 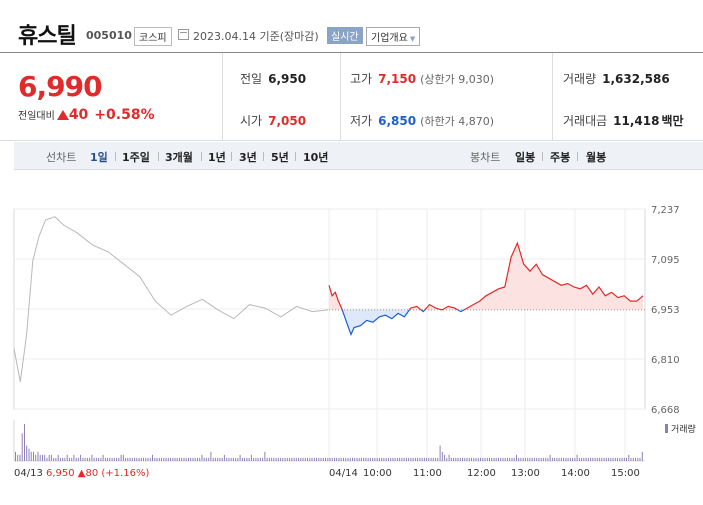 I want to click on up-fill, so click(x=441, y=307).